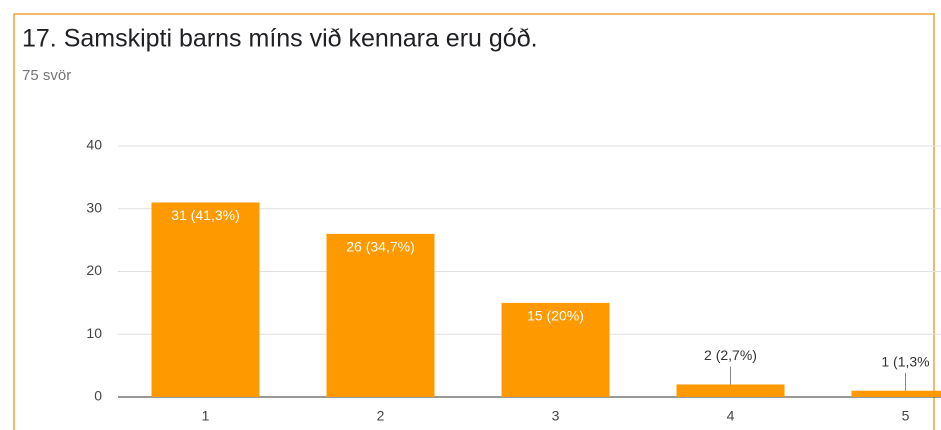  I want to click on value-label: 31 (41,3%), so click(205, 215).